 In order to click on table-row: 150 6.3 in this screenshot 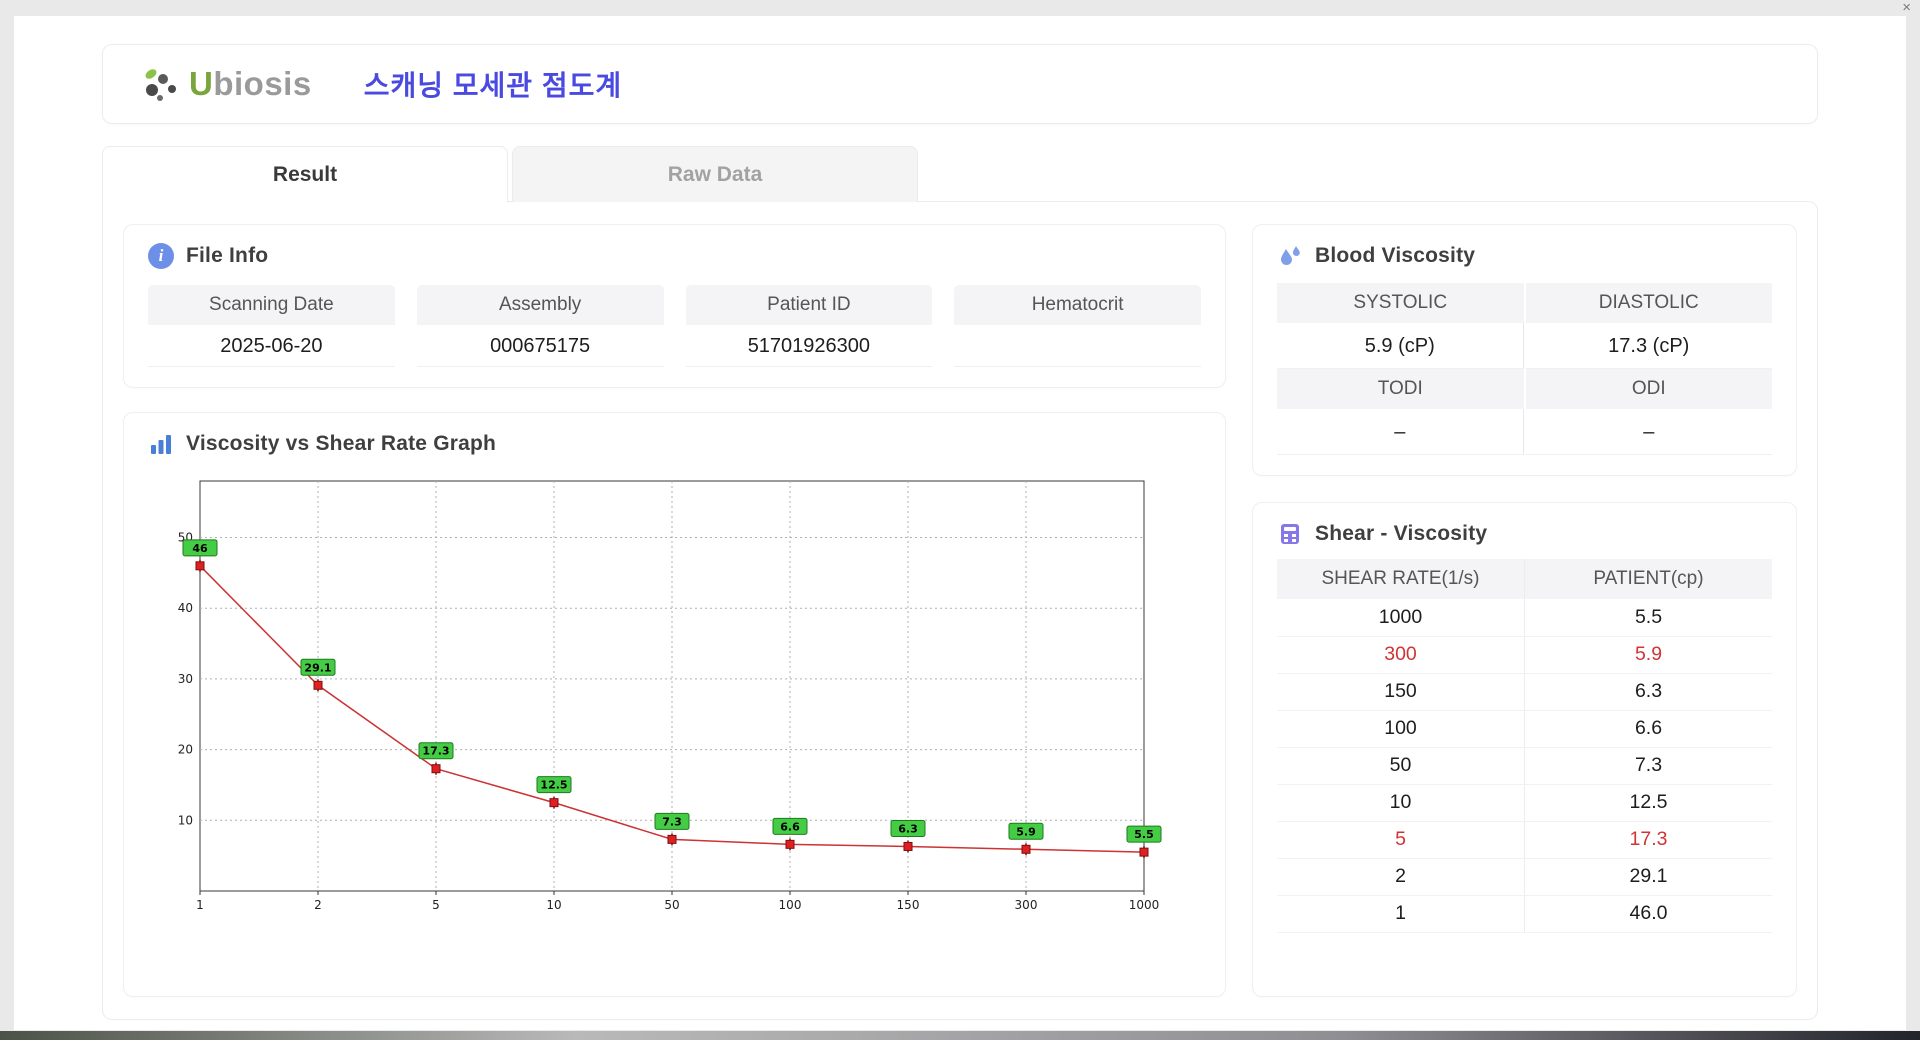, I will do `click(1524, 692)`.